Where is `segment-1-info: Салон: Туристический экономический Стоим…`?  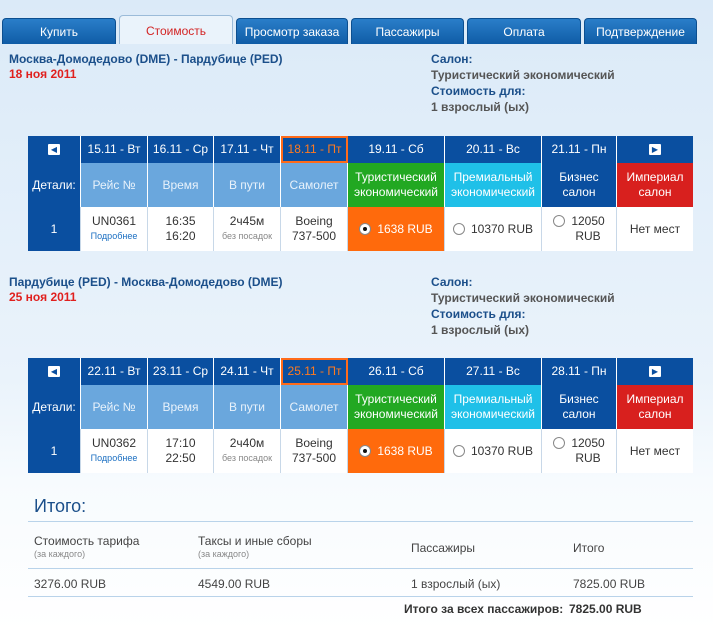
segment-1-info: Салон: Туристический экономический Стоим… is located at coordinates (523, 83).